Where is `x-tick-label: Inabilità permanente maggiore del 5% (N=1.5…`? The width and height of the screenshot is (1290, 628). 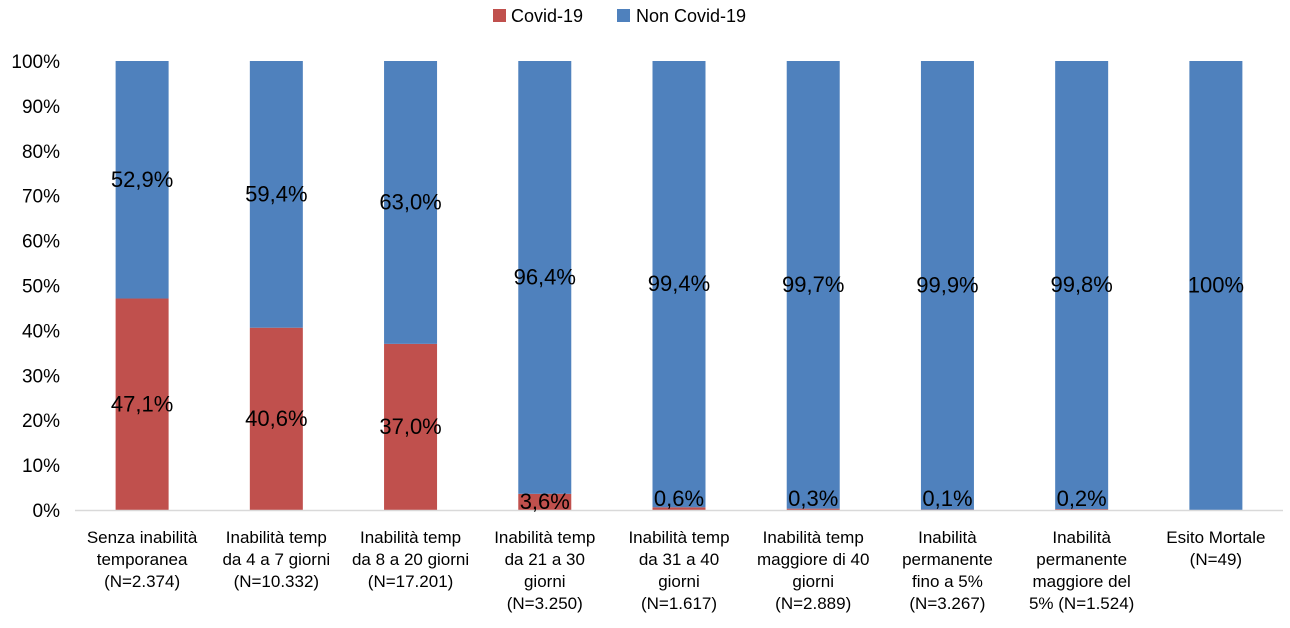 x-tick-label: Inabilità permanente maggiore del 5% (N=1.5… is located at coordinates (1081, 570).